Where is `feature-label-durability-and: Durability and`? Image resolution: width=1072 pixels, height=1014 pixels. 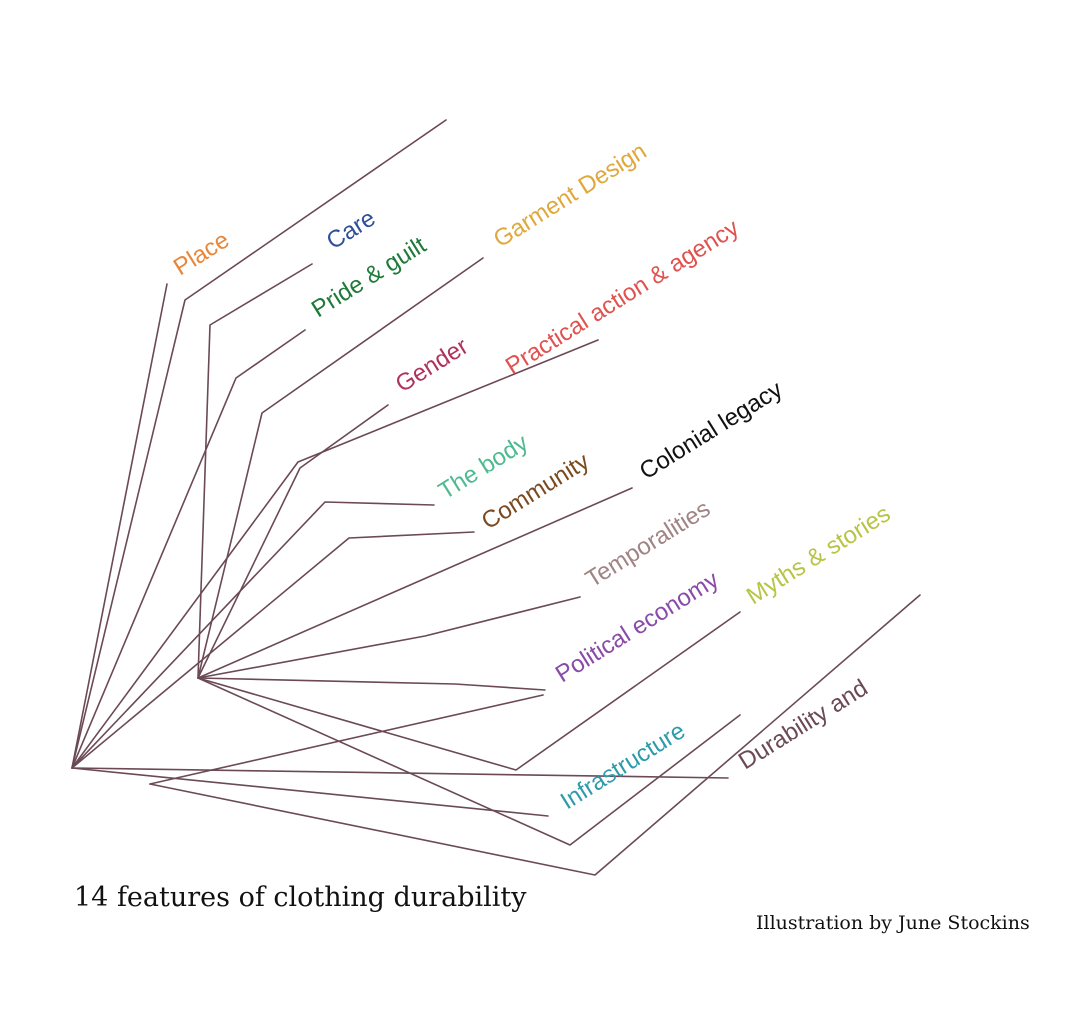 feature-label-durability-and: Durability and is located at coordinates (803, 724).